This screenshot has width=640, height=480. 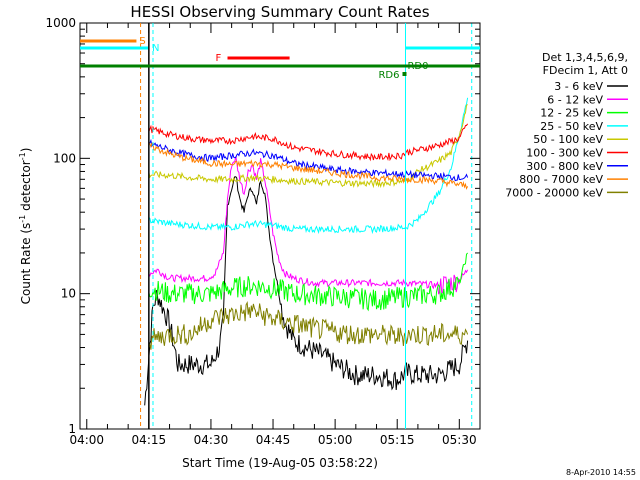 I want to click on legend-entry-label: 300 - 800 keV, so click(x=564, y=166).